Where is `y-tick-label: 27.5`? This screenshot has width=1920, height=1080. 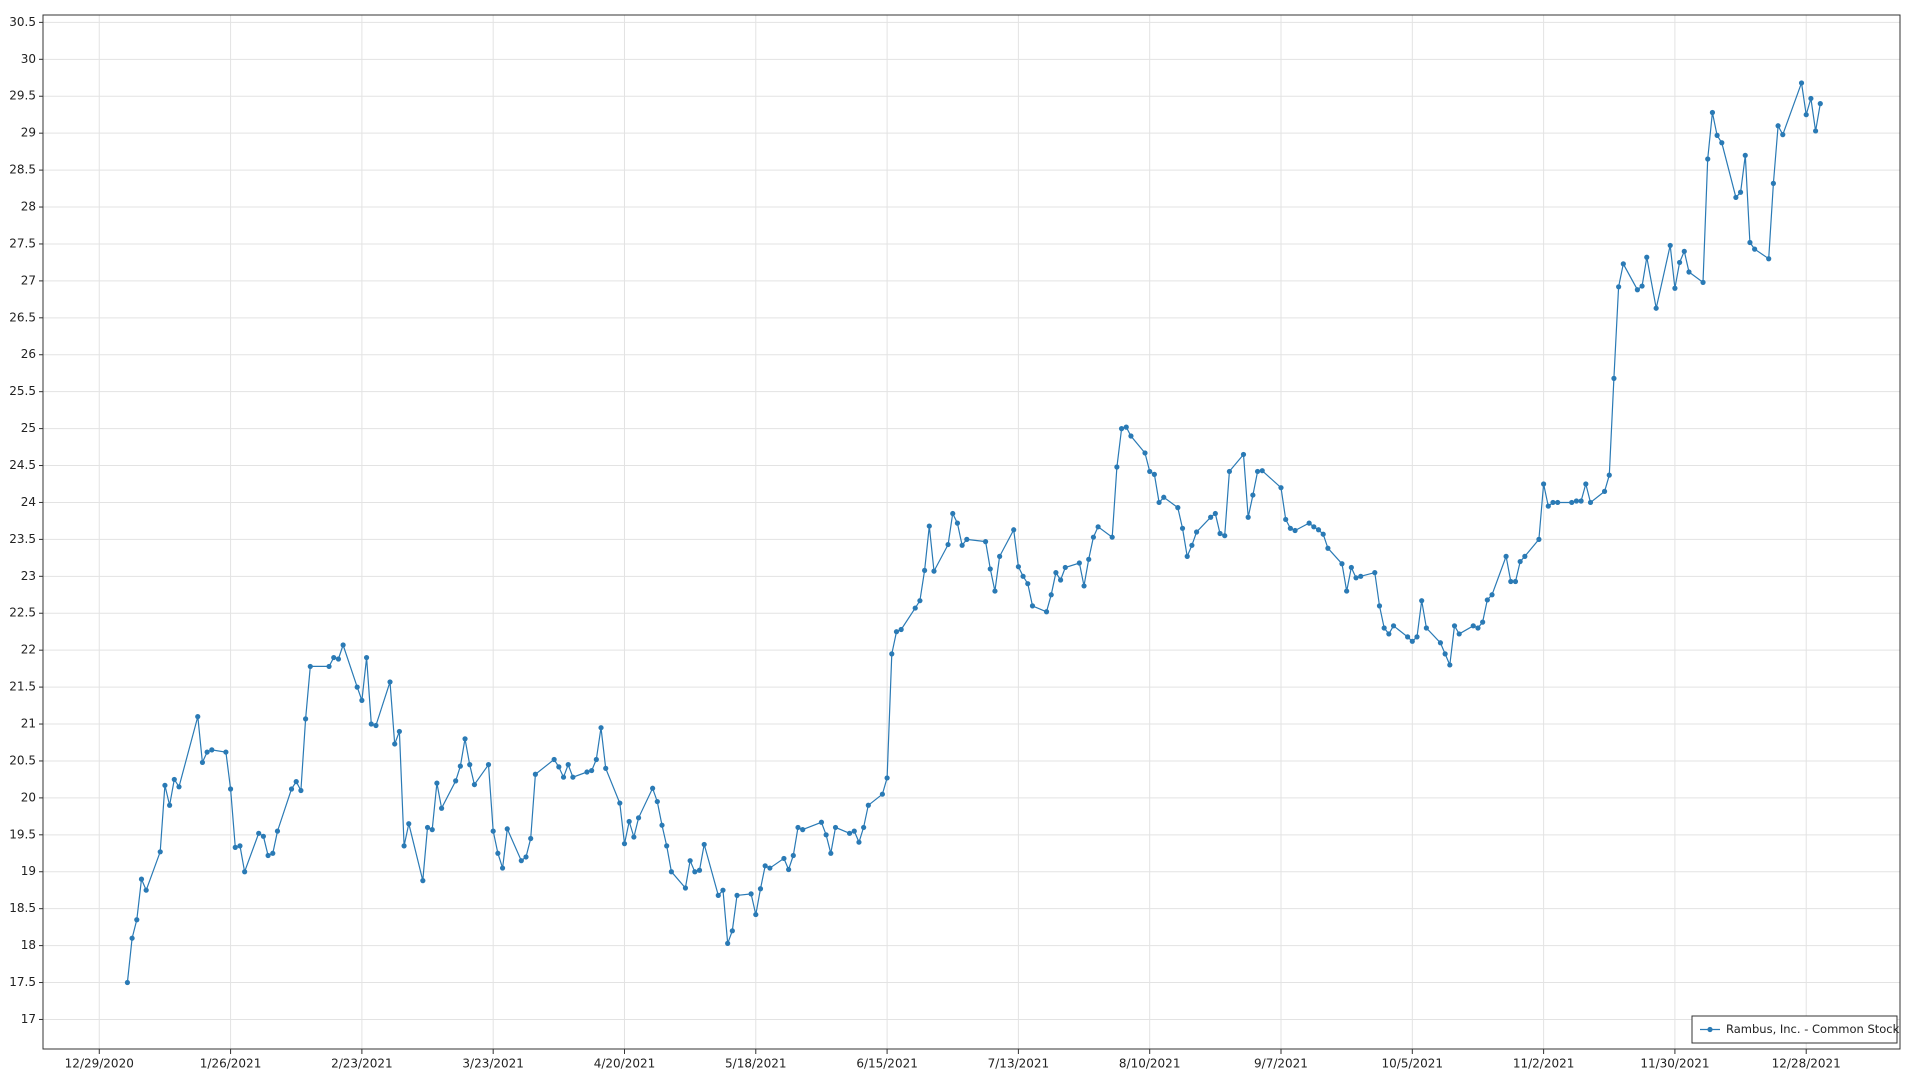 y-tick-label: 27.5 is located at coordinates (22, 243).